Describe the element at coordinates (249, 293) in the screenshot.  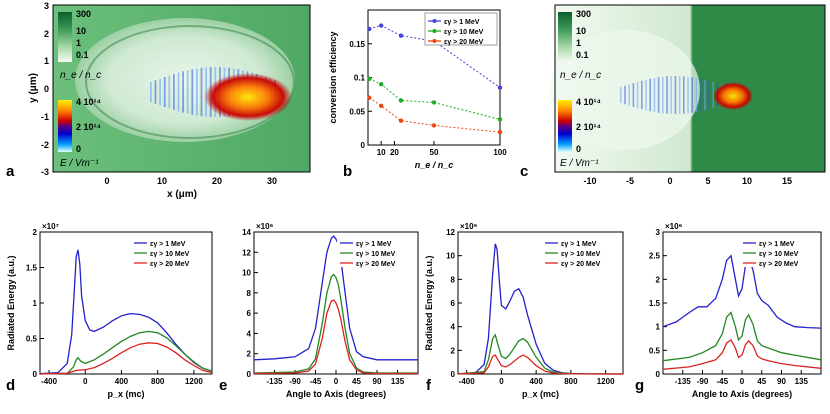
I see `y-tick-label: 8` at that location.